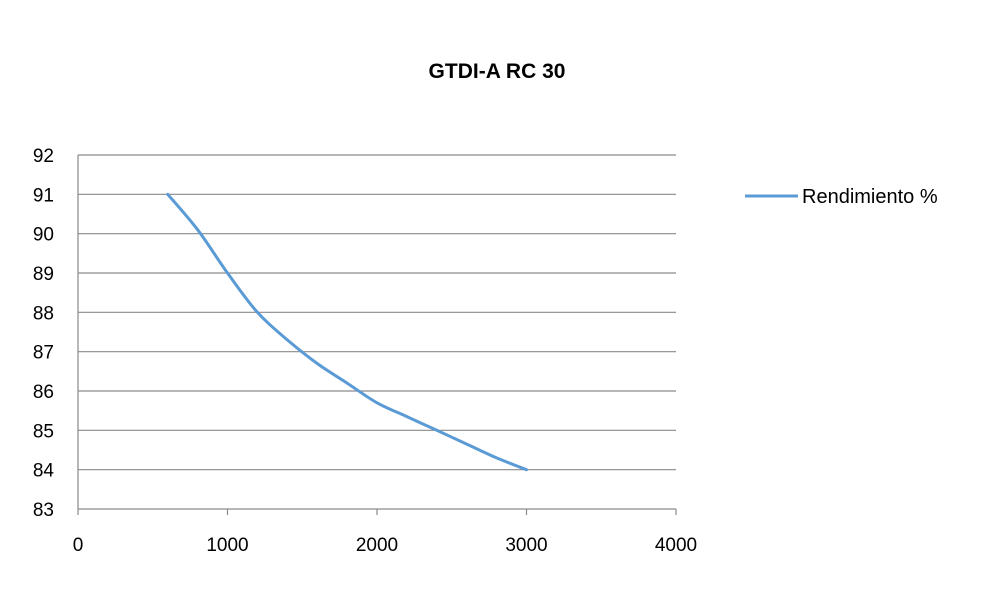 This screenshot has width=1000, height=616. Describe the element at coordinates (43, 235) in the screenshot. I see `y-tick-label: 90` at that location.